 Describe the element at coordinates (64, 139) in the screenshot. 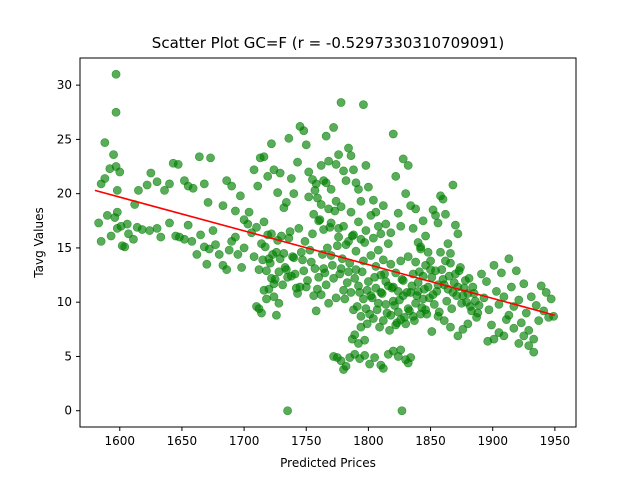

I see `y-tick-label: 25` at that location.